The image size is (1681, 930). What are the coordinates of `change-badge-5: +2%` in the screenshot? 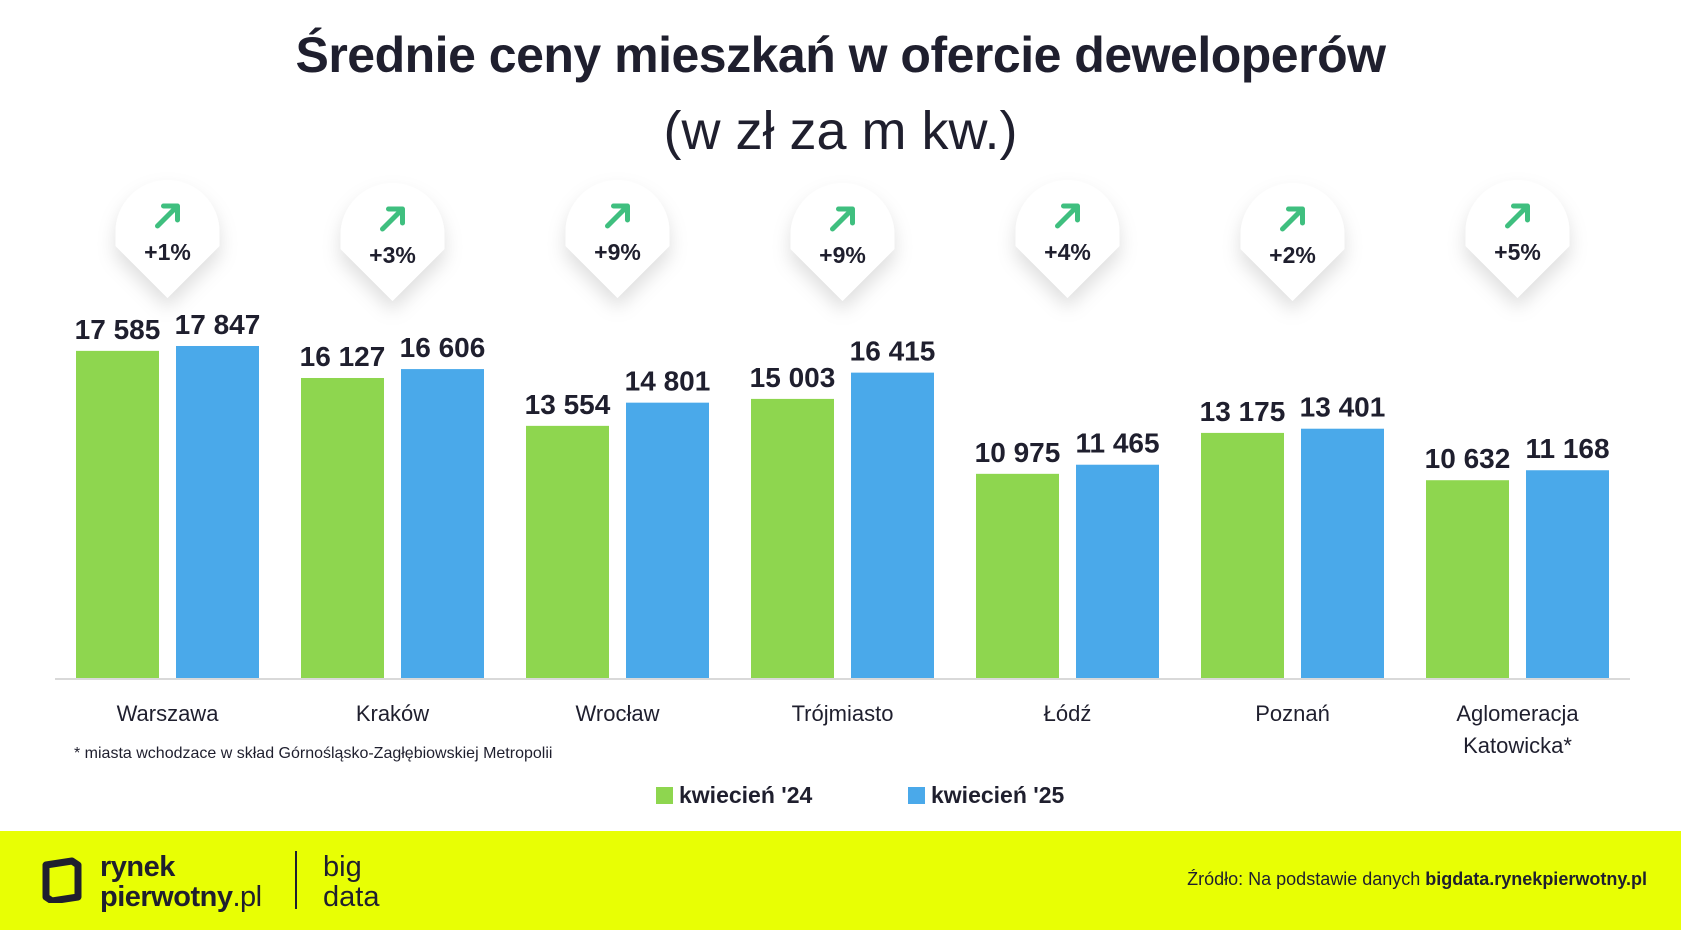 It's located at (1292, 242).